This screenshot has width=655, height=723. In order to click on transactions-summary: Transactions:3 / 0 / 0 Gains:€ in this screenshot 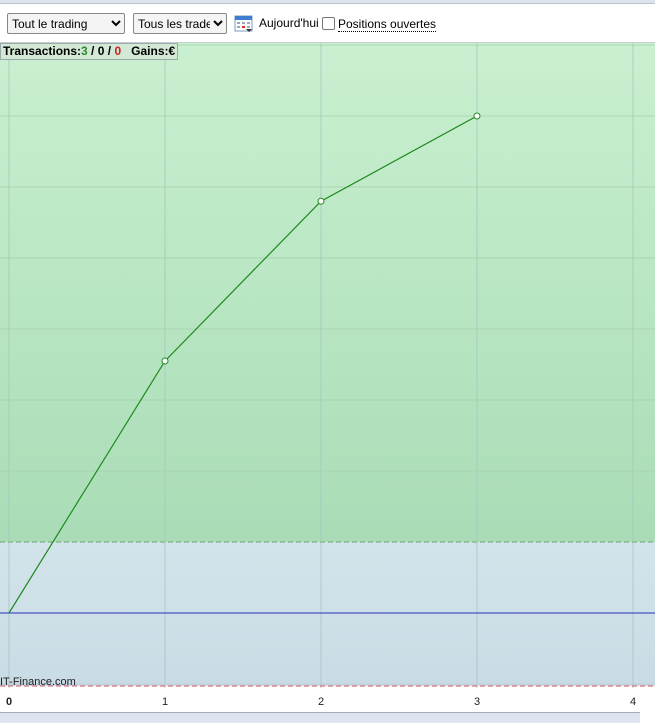, I will do `click(89, 51)`.